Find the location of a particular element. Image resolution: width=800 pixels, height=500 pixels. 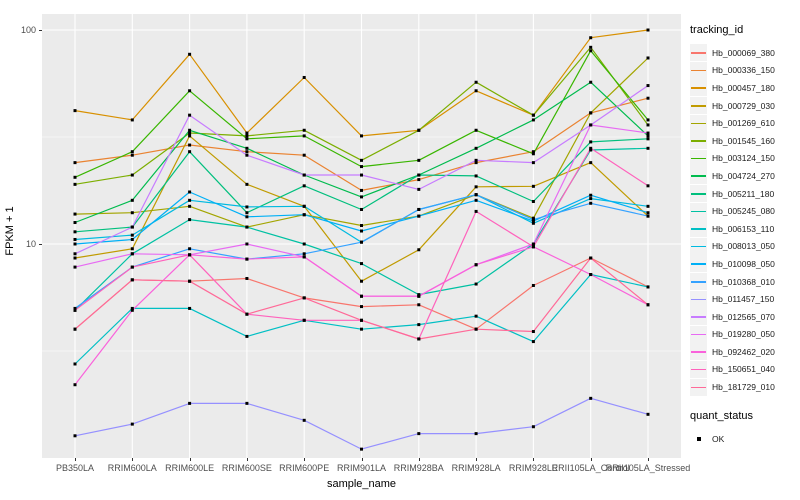

x-tick-label: RRII105LA_Stressed is located at coordinates (648, 468).